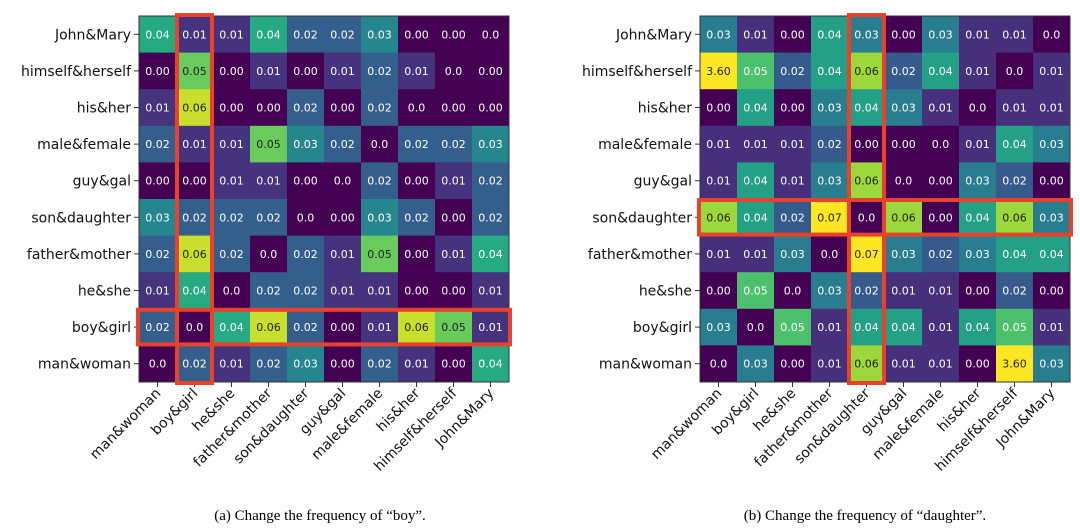 The height and width of the screenshot is (528, 1080). I want to click on row-label-male-female: male&female, so click(645, 145).